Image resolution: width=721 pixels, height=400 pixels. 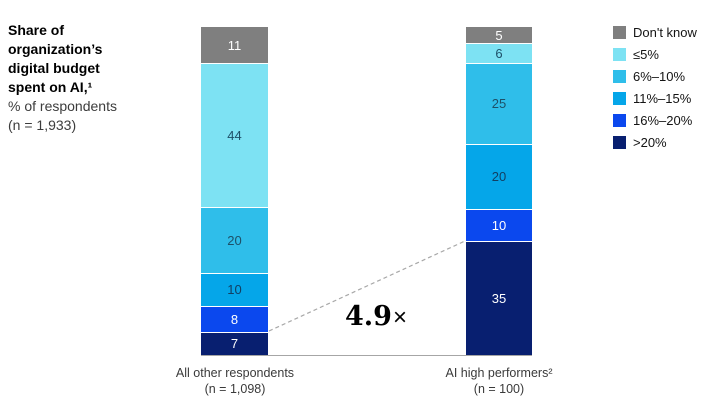 I want to click on legend-item-11-15pct: 11%–15%, so click(x=655, y=98).